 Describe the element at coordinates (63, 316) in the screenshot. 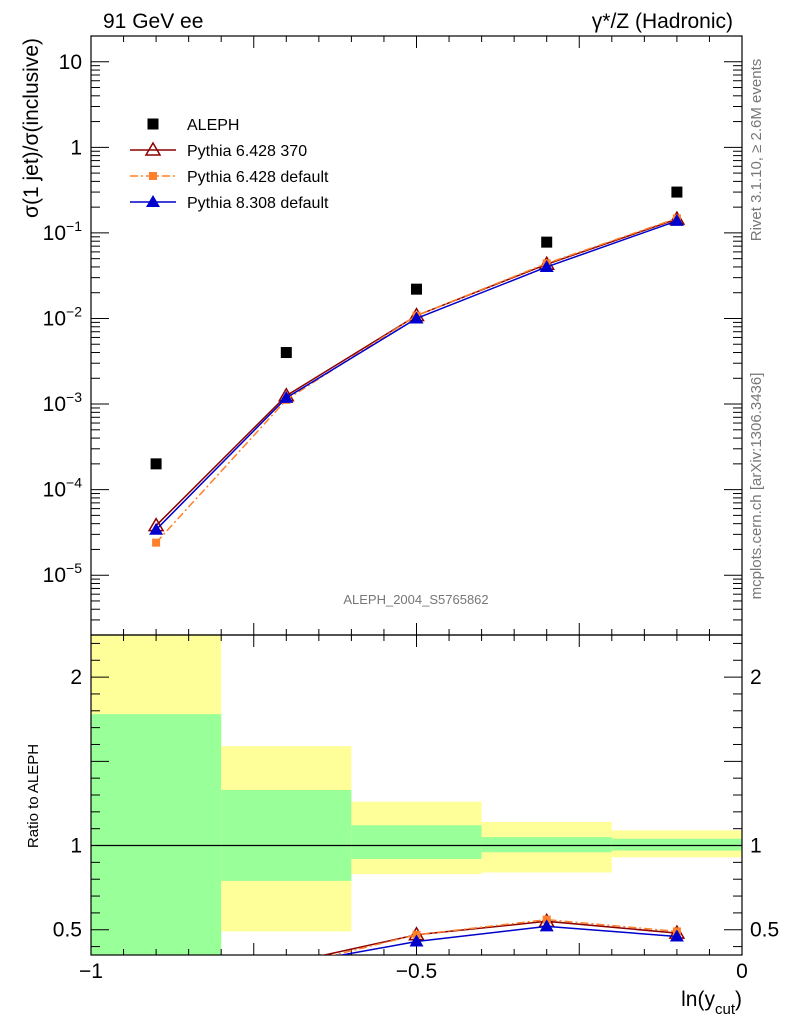

I see `main-y-tick-label: 10⁻²` at that location.